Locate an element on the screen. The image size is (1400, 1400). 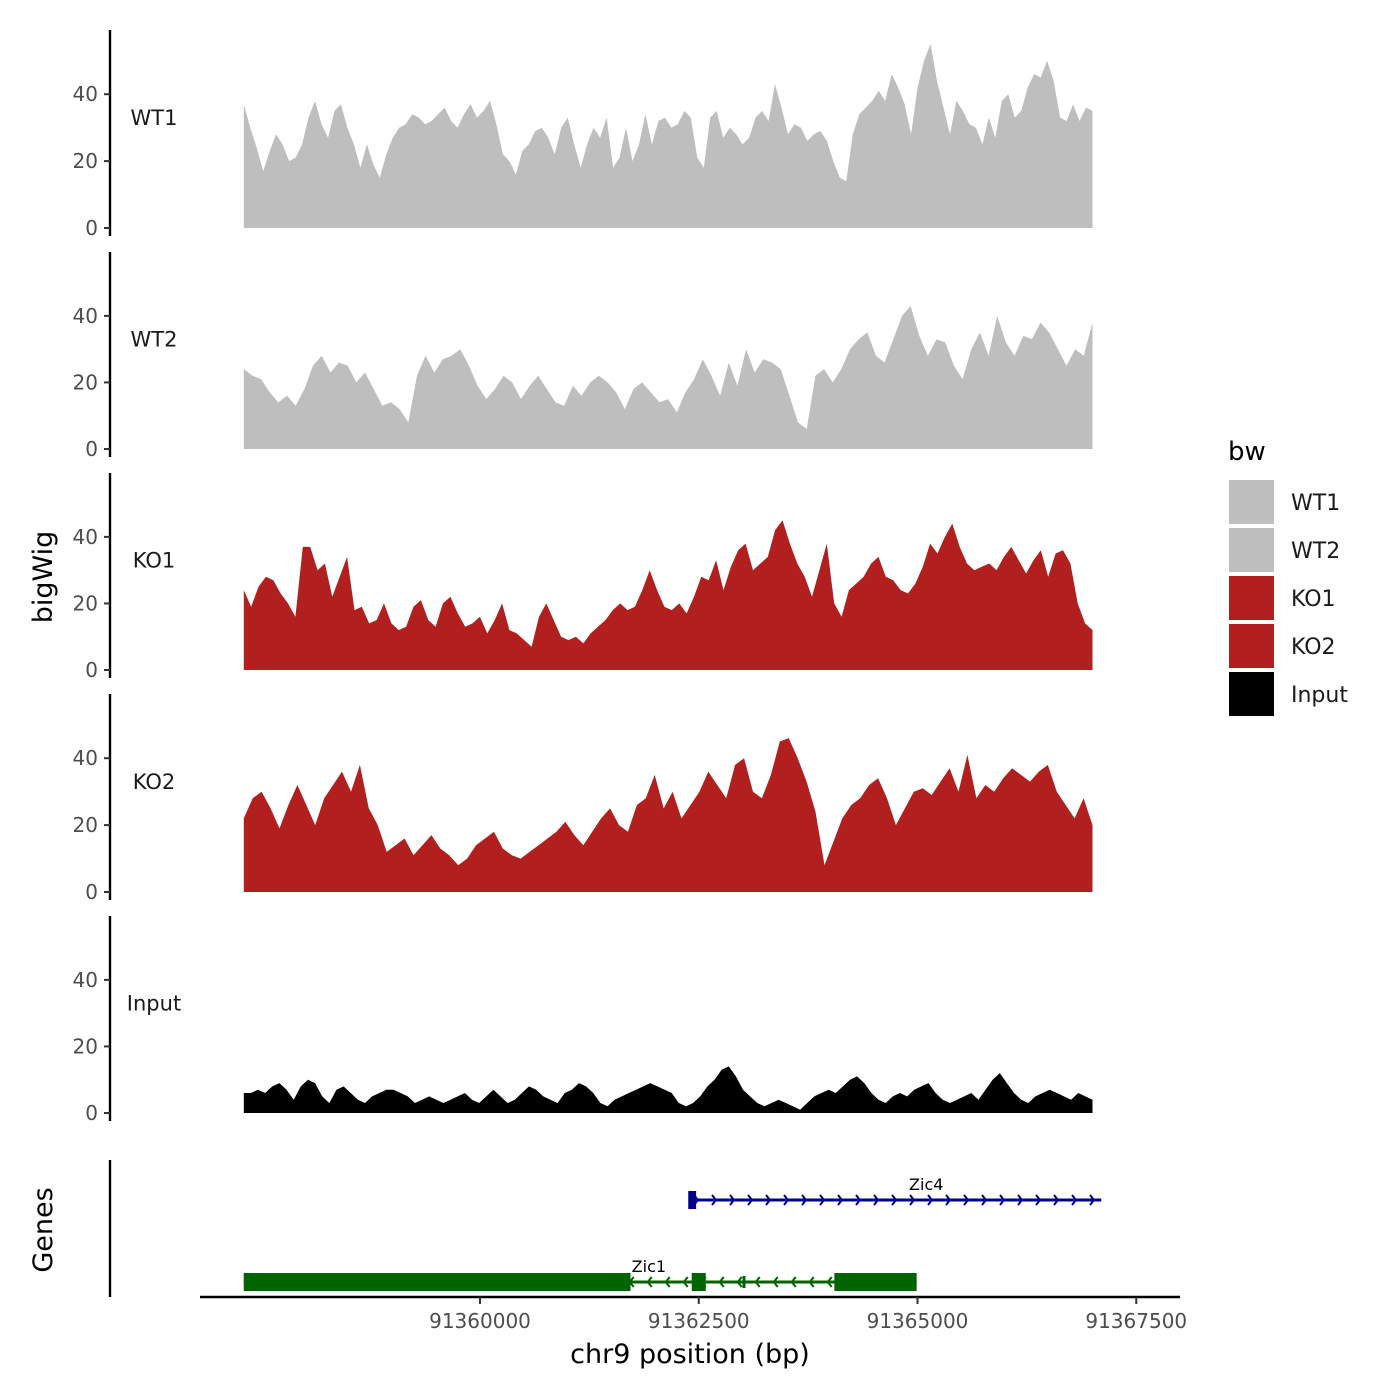
gene-zic4: Zic4 is located at coordinates (895, 1192).